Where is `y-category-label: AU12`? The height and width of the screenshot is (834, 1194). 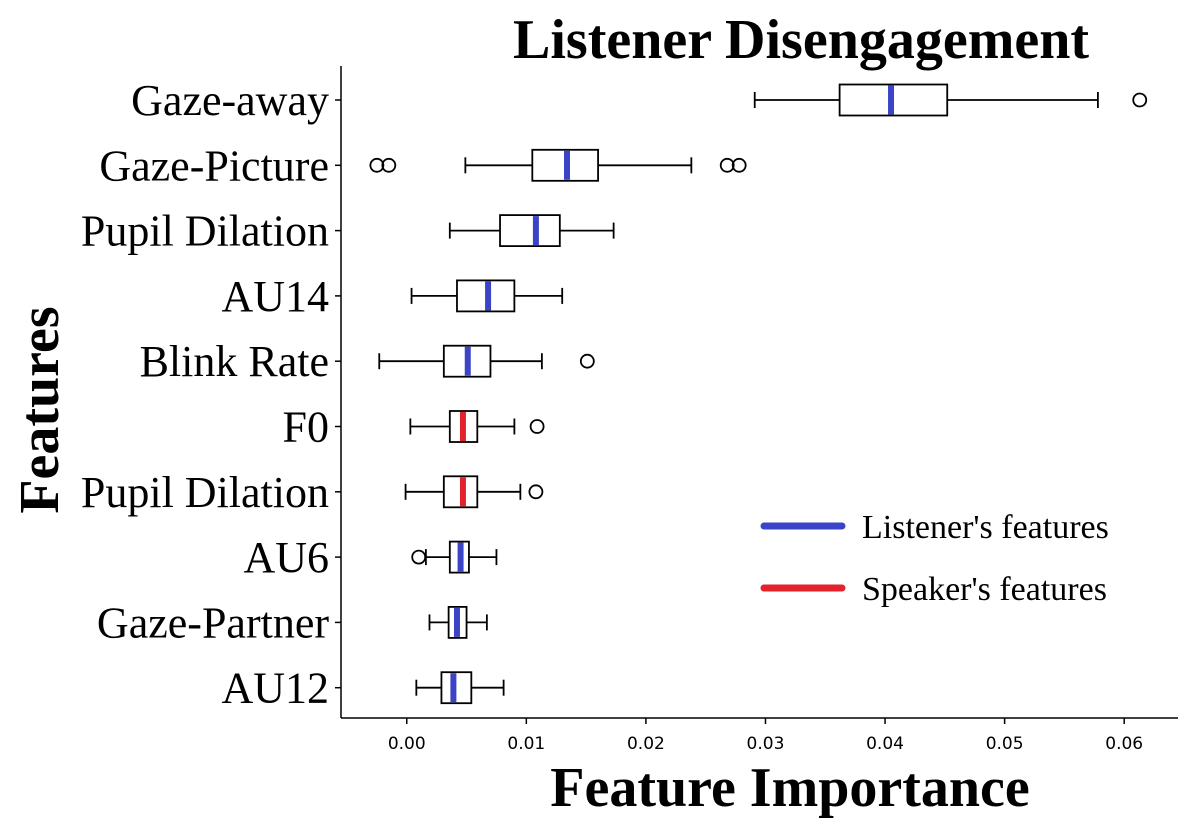 y-category-label: AU12 is located at coordinates (275, 688).